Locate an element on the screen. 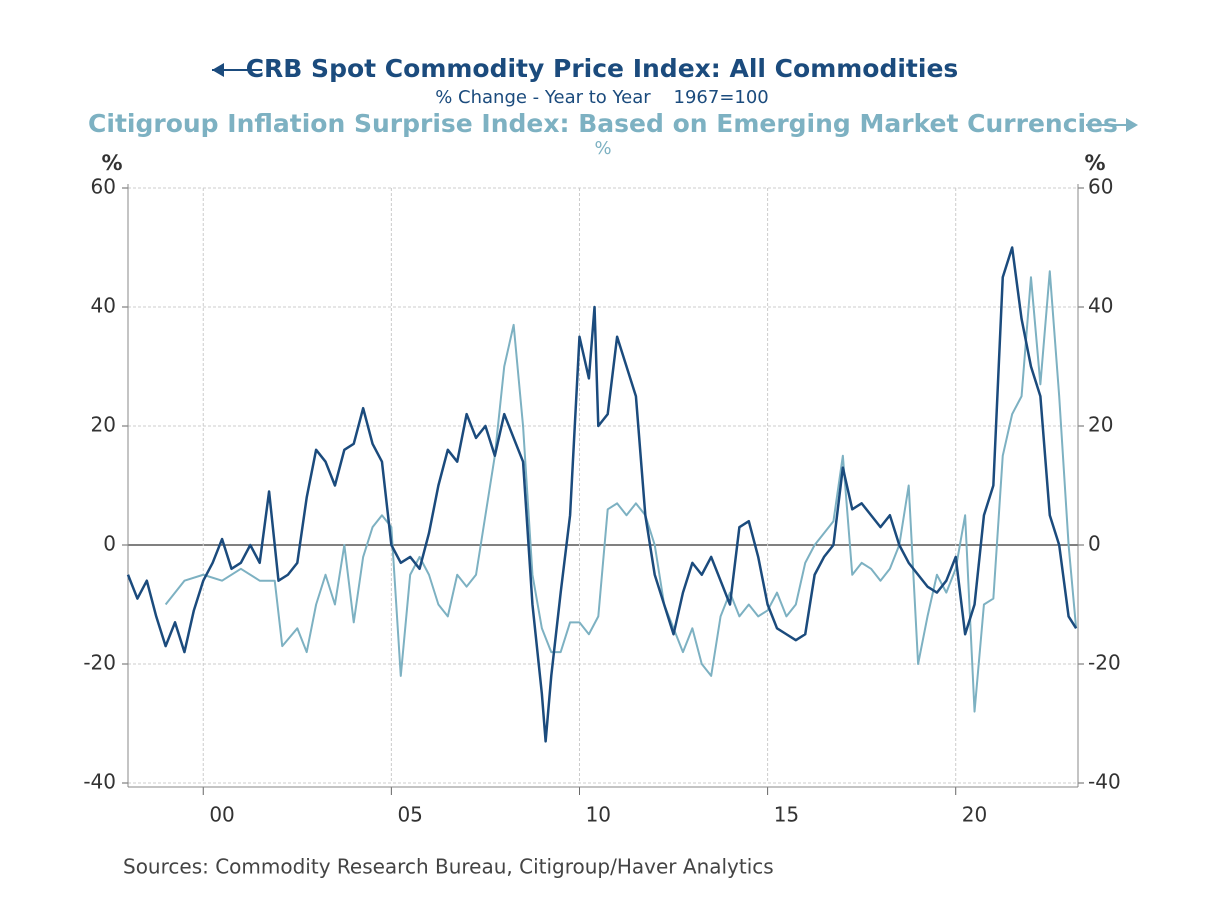  y-tick-label: 40 is located at coordinates (103, 306).